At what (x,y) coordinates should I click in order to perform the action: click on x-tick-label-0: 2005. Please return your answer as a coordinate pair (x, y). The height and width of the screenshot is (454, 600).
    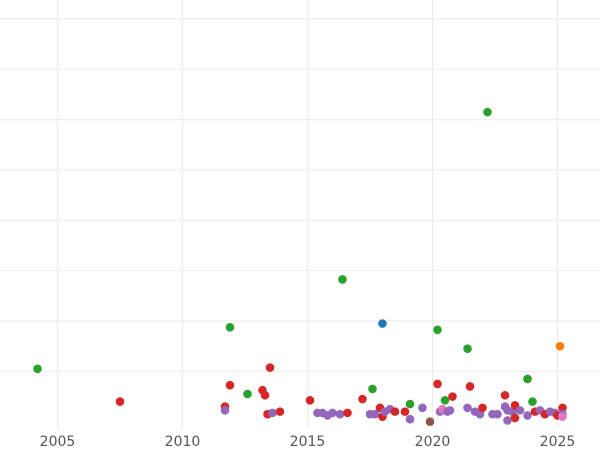
    Looking at the image, I should click on (58, 442).